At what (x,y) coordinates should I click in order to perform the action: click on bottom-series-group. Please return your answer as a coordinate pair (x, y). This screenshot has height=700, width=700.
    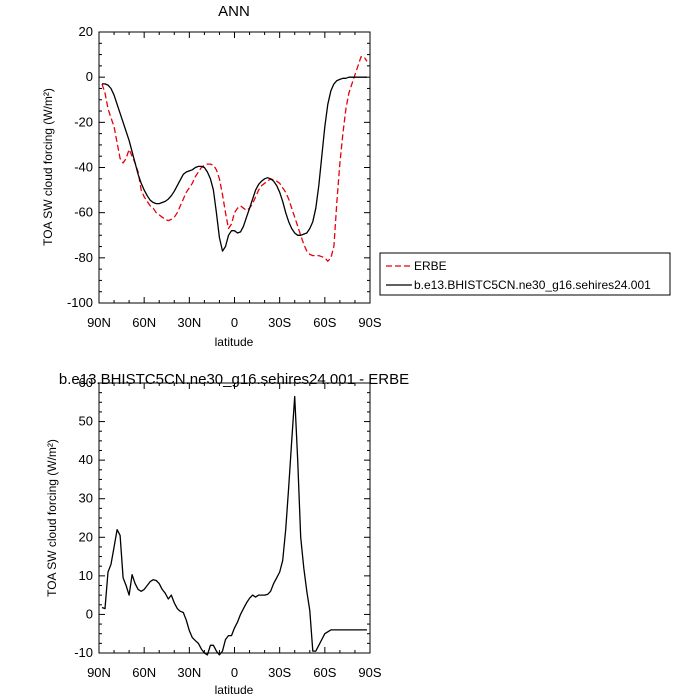
    Looking at the image, I should click on (234, 525).